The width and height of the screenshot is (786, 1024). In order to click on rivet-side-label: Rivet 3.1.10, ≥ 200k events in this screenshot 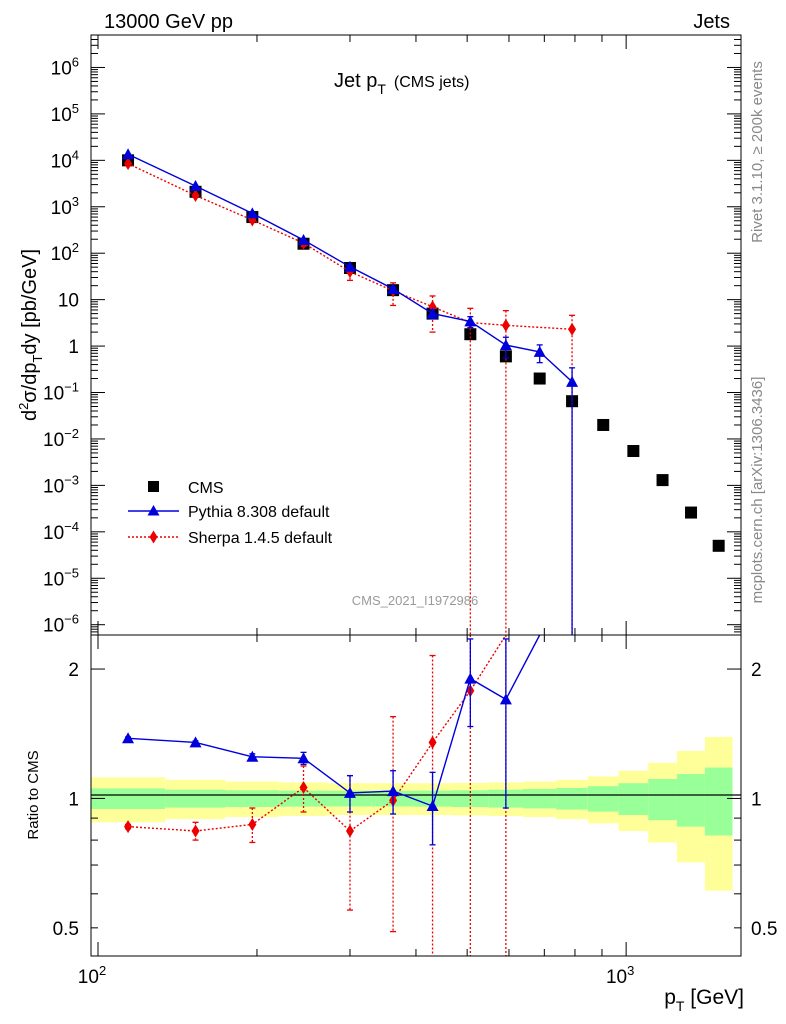, I will do `click(757, 152)`.